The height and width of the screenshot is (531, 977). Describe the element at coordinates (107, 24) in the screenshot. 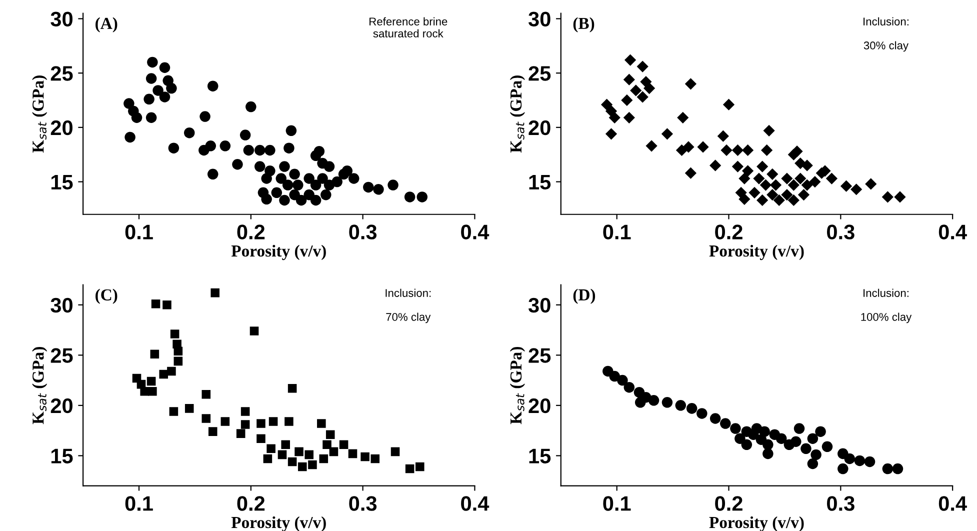

I see `annotation: (A)` at that location.